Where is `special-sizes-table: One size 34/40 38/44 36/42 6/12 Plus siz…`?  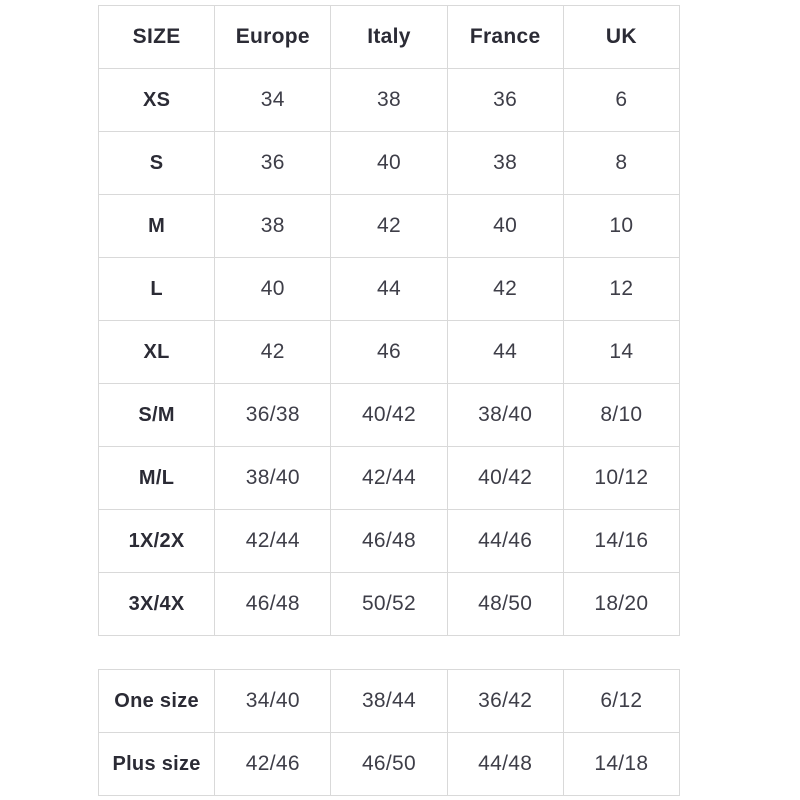
special-sizes-table: One size 34/40 38/44 36/42 6/12 Plus siz… is located at coordinates (389, 732).